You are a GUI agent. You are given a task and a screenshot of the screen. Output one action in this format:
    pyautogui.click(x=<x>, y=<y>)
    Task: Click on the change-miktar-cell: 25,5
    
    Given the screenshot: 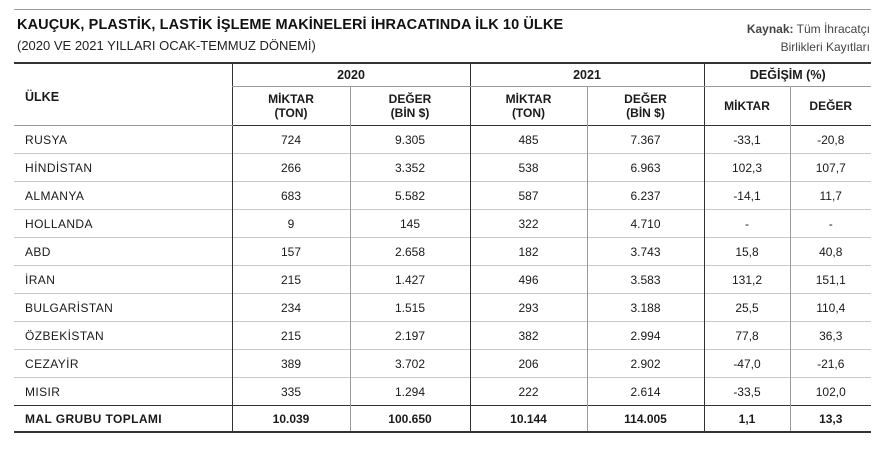 What is the action you would take?
    pyautogui.click(x=746, y=307)
    